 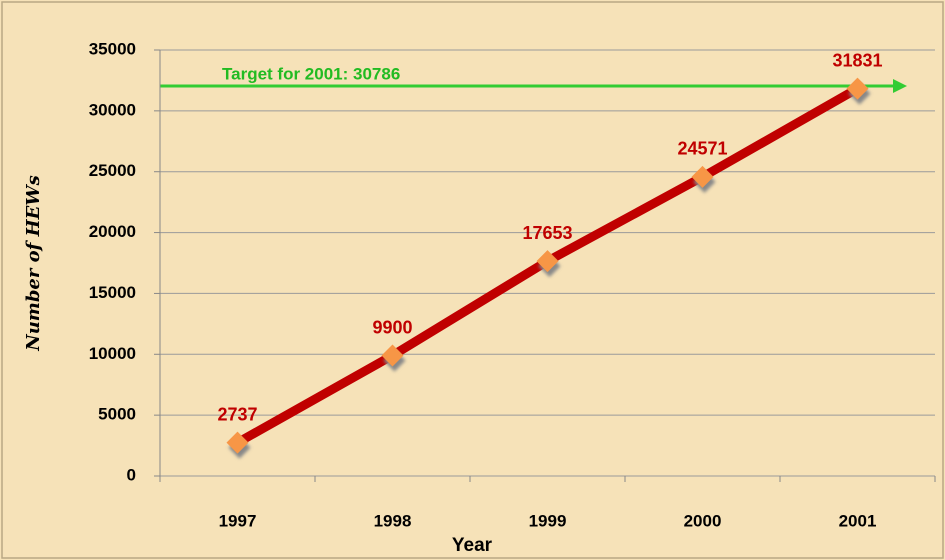 What do you see at coordinates (237, 414) in the screenshot?
I see `value-label: 2737` at bounding box center [237, 414].